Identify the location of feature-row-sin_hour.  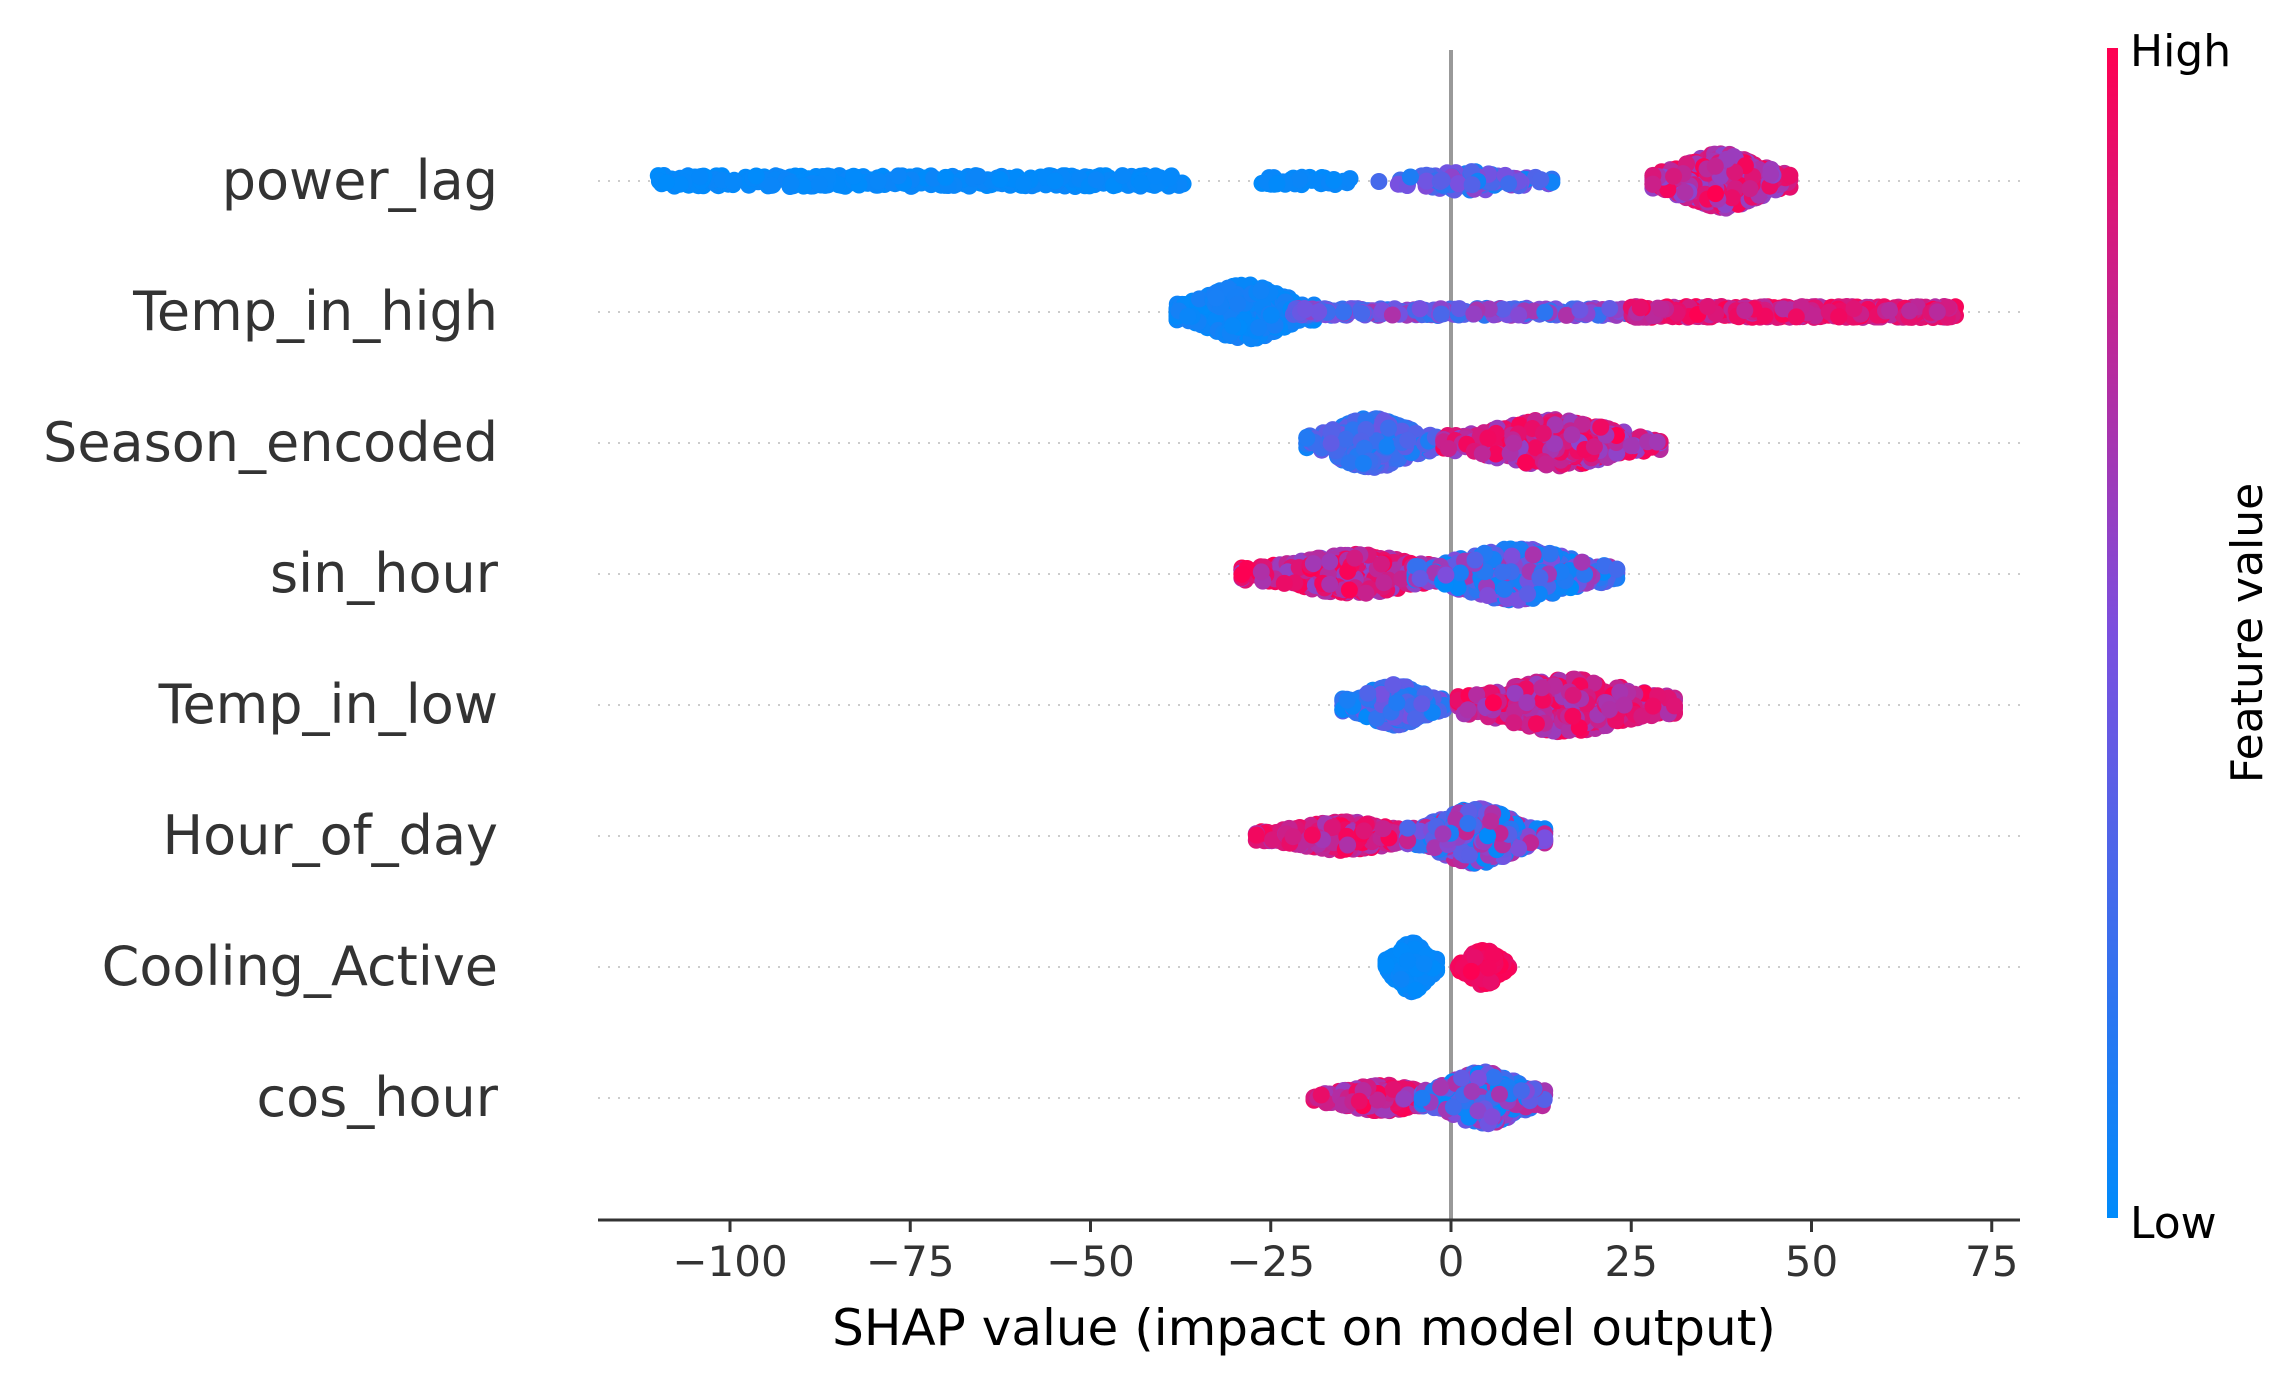
(1429, 574).